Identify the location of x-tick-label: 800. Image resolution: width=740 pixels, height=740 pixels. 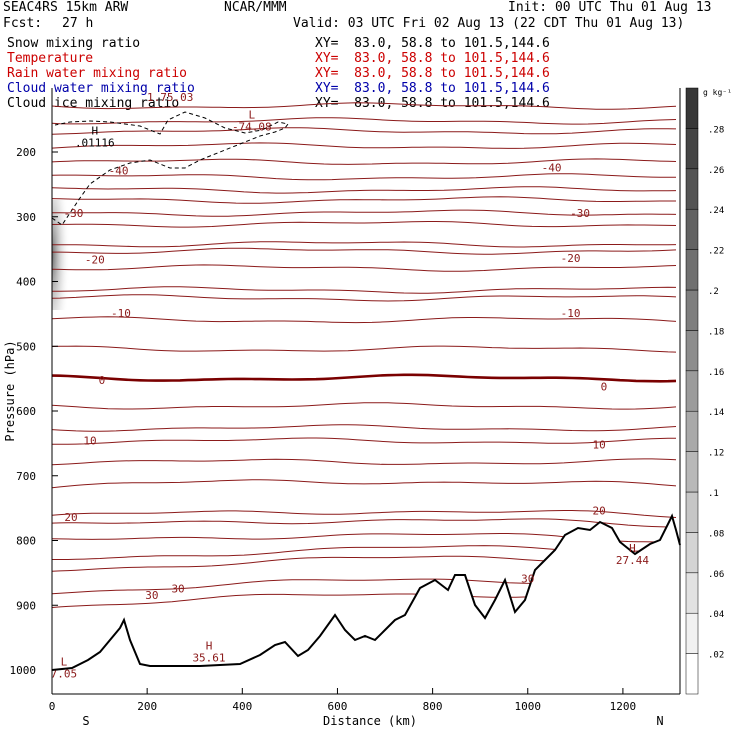
(433, 706).